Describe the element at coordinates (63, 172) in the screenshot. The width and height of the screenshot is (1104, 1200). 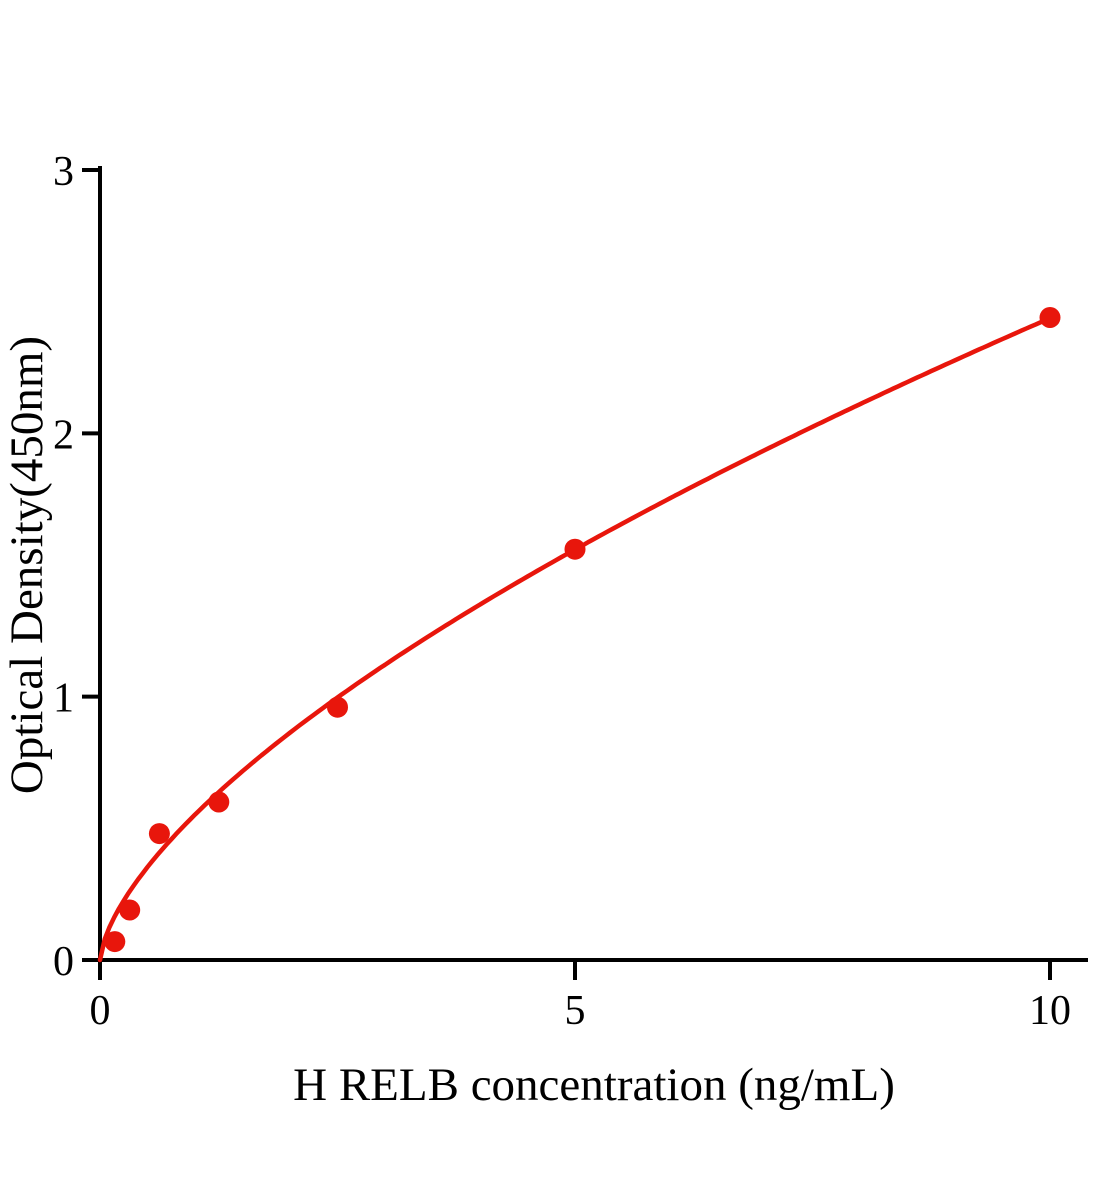
I see `y-tick-label: 3` at that location.